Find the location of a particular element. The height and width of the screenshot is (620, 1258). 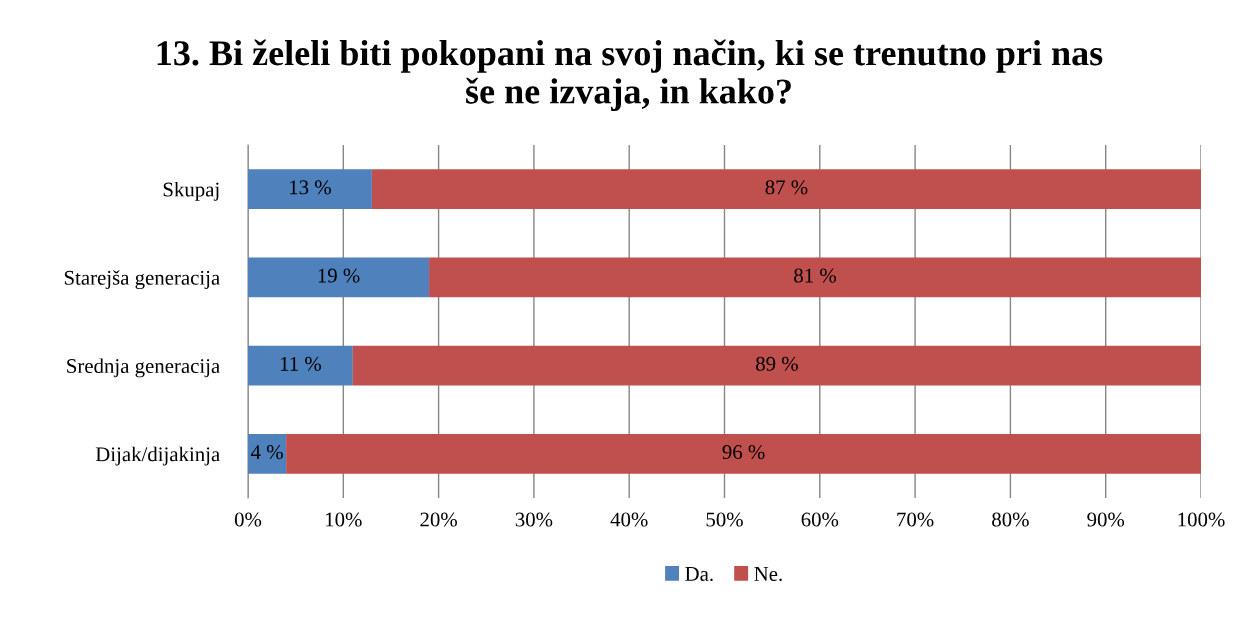

data-label: 96 % is located at coordinates (743, 452).